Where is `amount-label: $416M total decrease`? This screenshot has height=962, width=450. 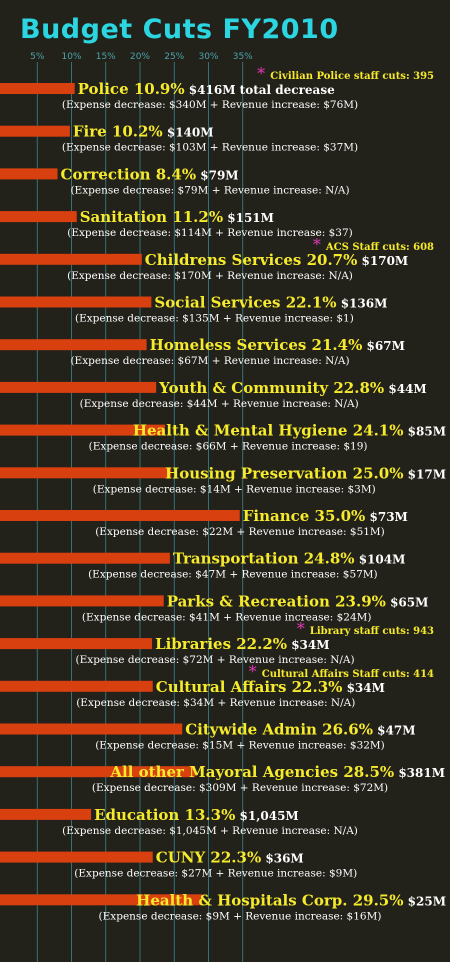 amount-label: $416M total decrease is located at coordinates (260, 90).